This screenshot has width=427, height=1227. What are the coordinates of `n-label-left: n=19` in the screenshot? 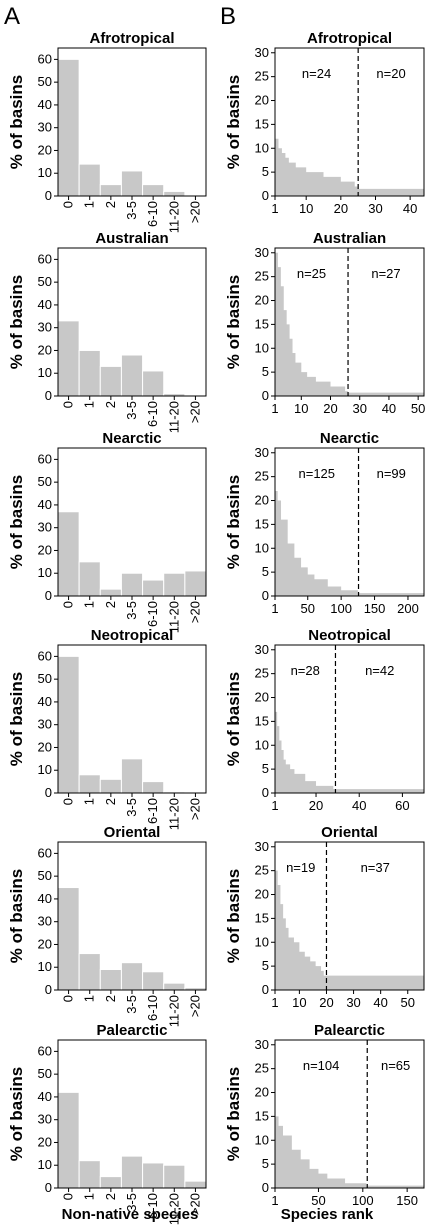 It's located at (300, 867).